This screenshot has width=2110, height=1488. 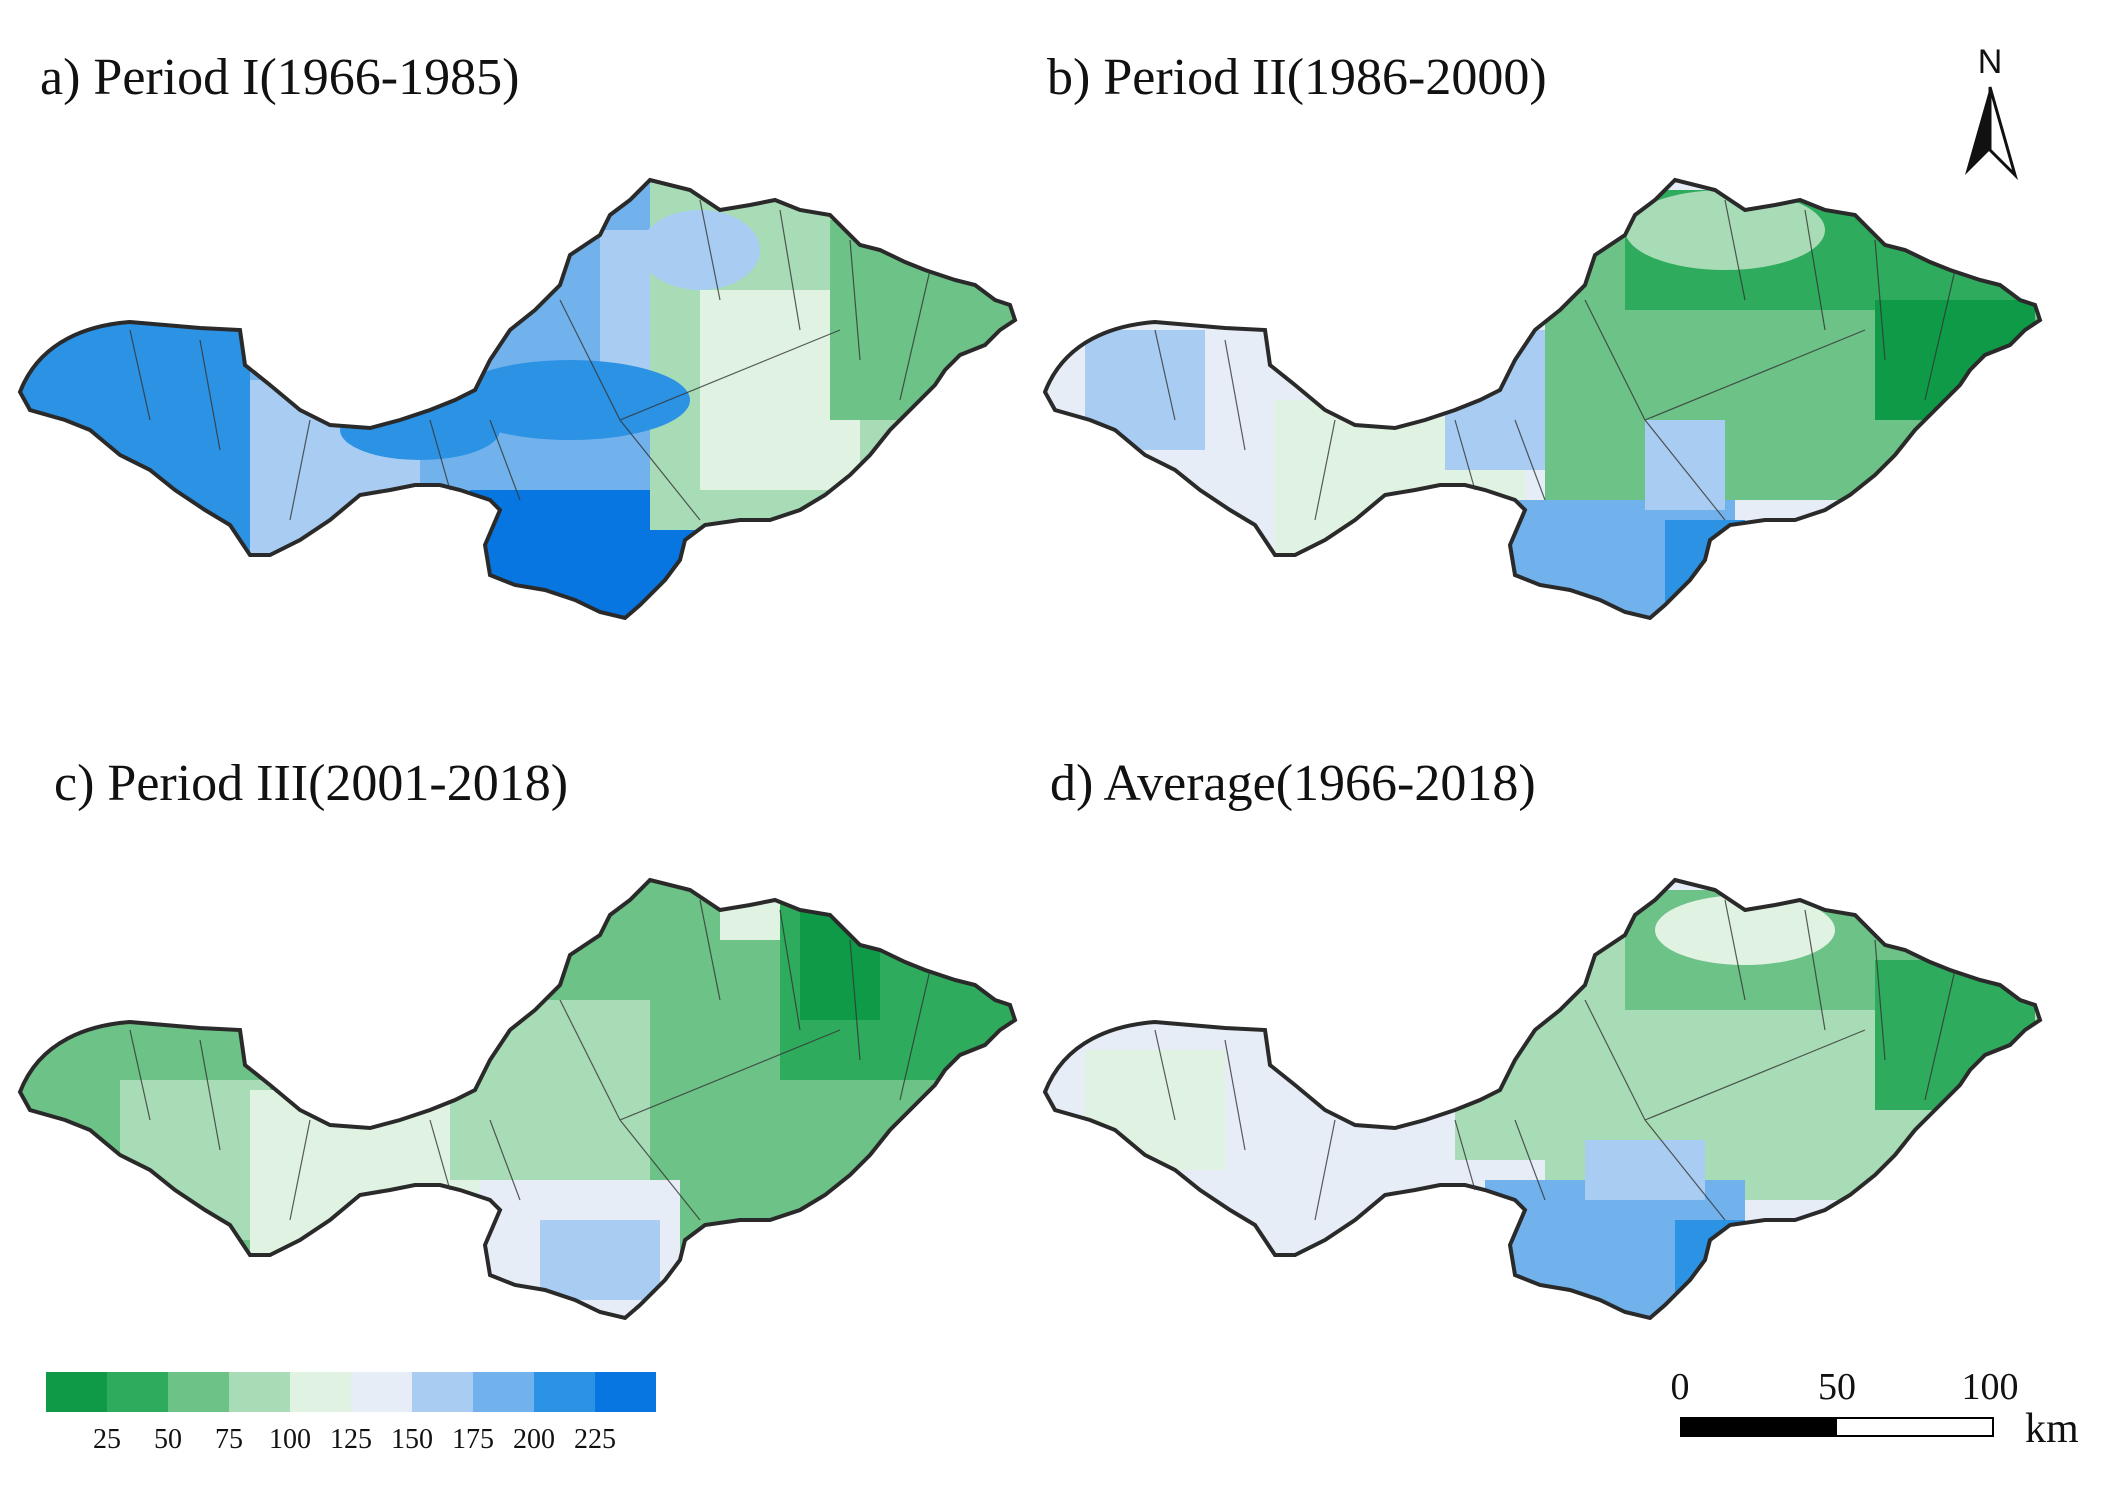 I want to click on legend-tick-label: 125, so click(x=351, y=1439).